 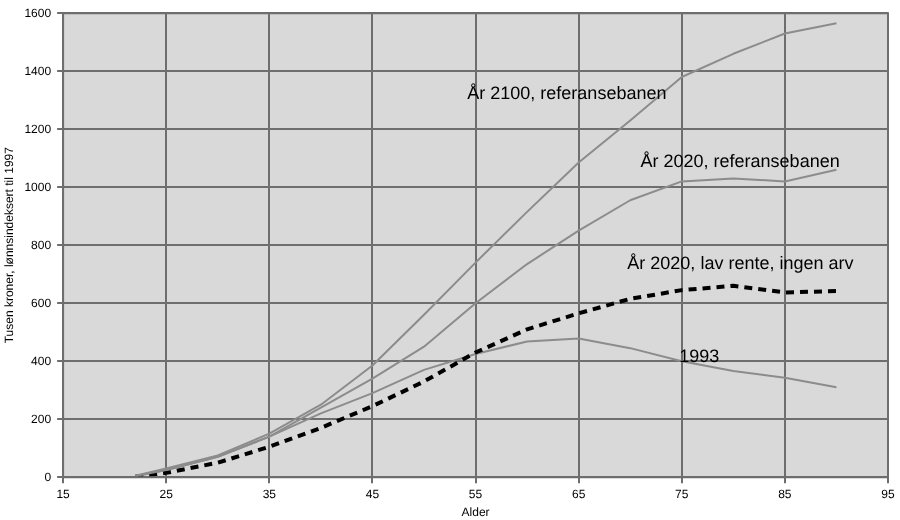 I want to click on series-label: År 2100, referansebanen, so click(x=567, y=92).